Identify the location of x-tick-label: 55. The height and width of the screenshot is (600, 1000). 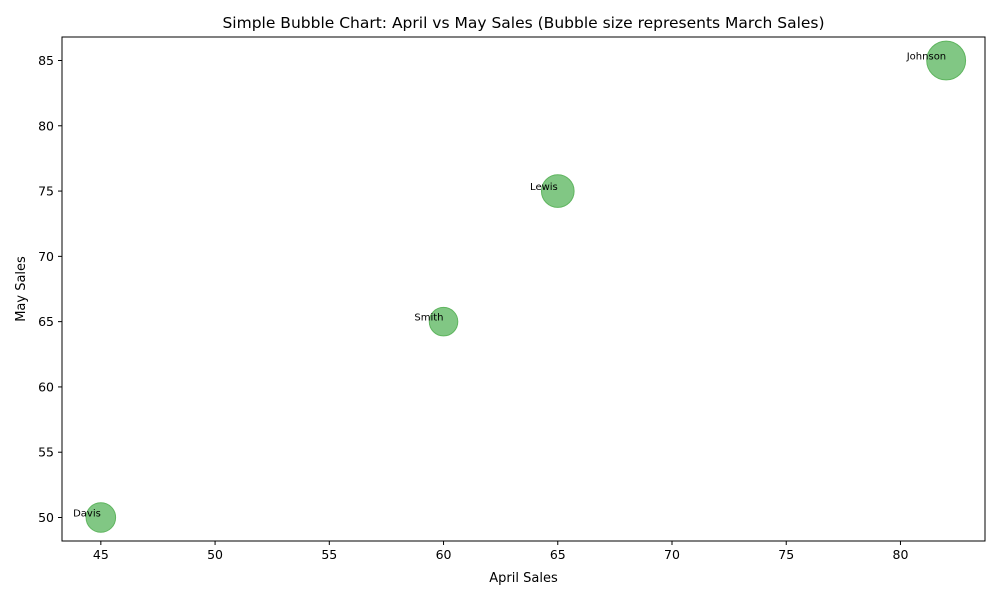
(329, 554).